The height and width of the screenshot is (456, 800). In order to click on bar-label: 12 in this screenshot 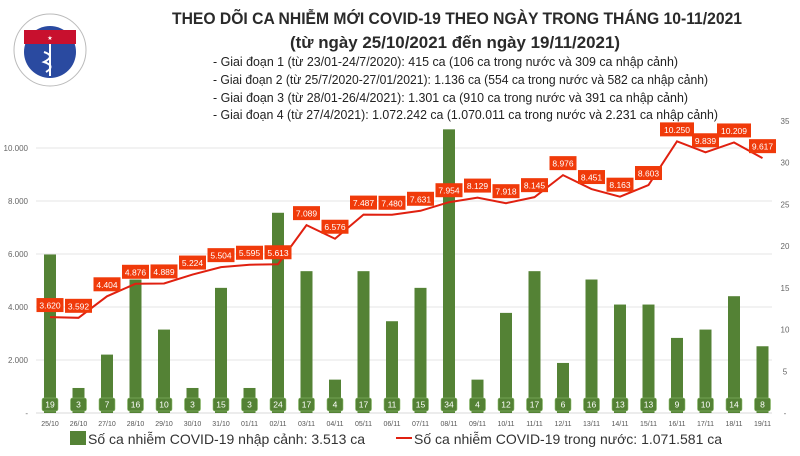, I will do `click(506, 405)`.